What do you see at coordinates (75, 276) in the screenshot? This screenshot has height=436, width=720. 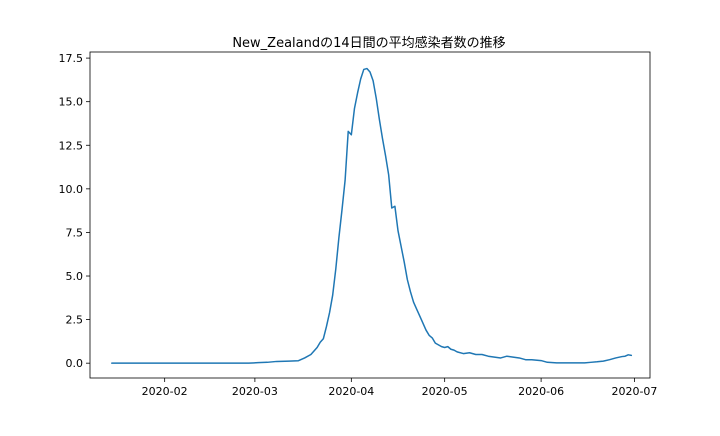 I see `y-tick-label: 5.0` at bounding box center [75, 276].